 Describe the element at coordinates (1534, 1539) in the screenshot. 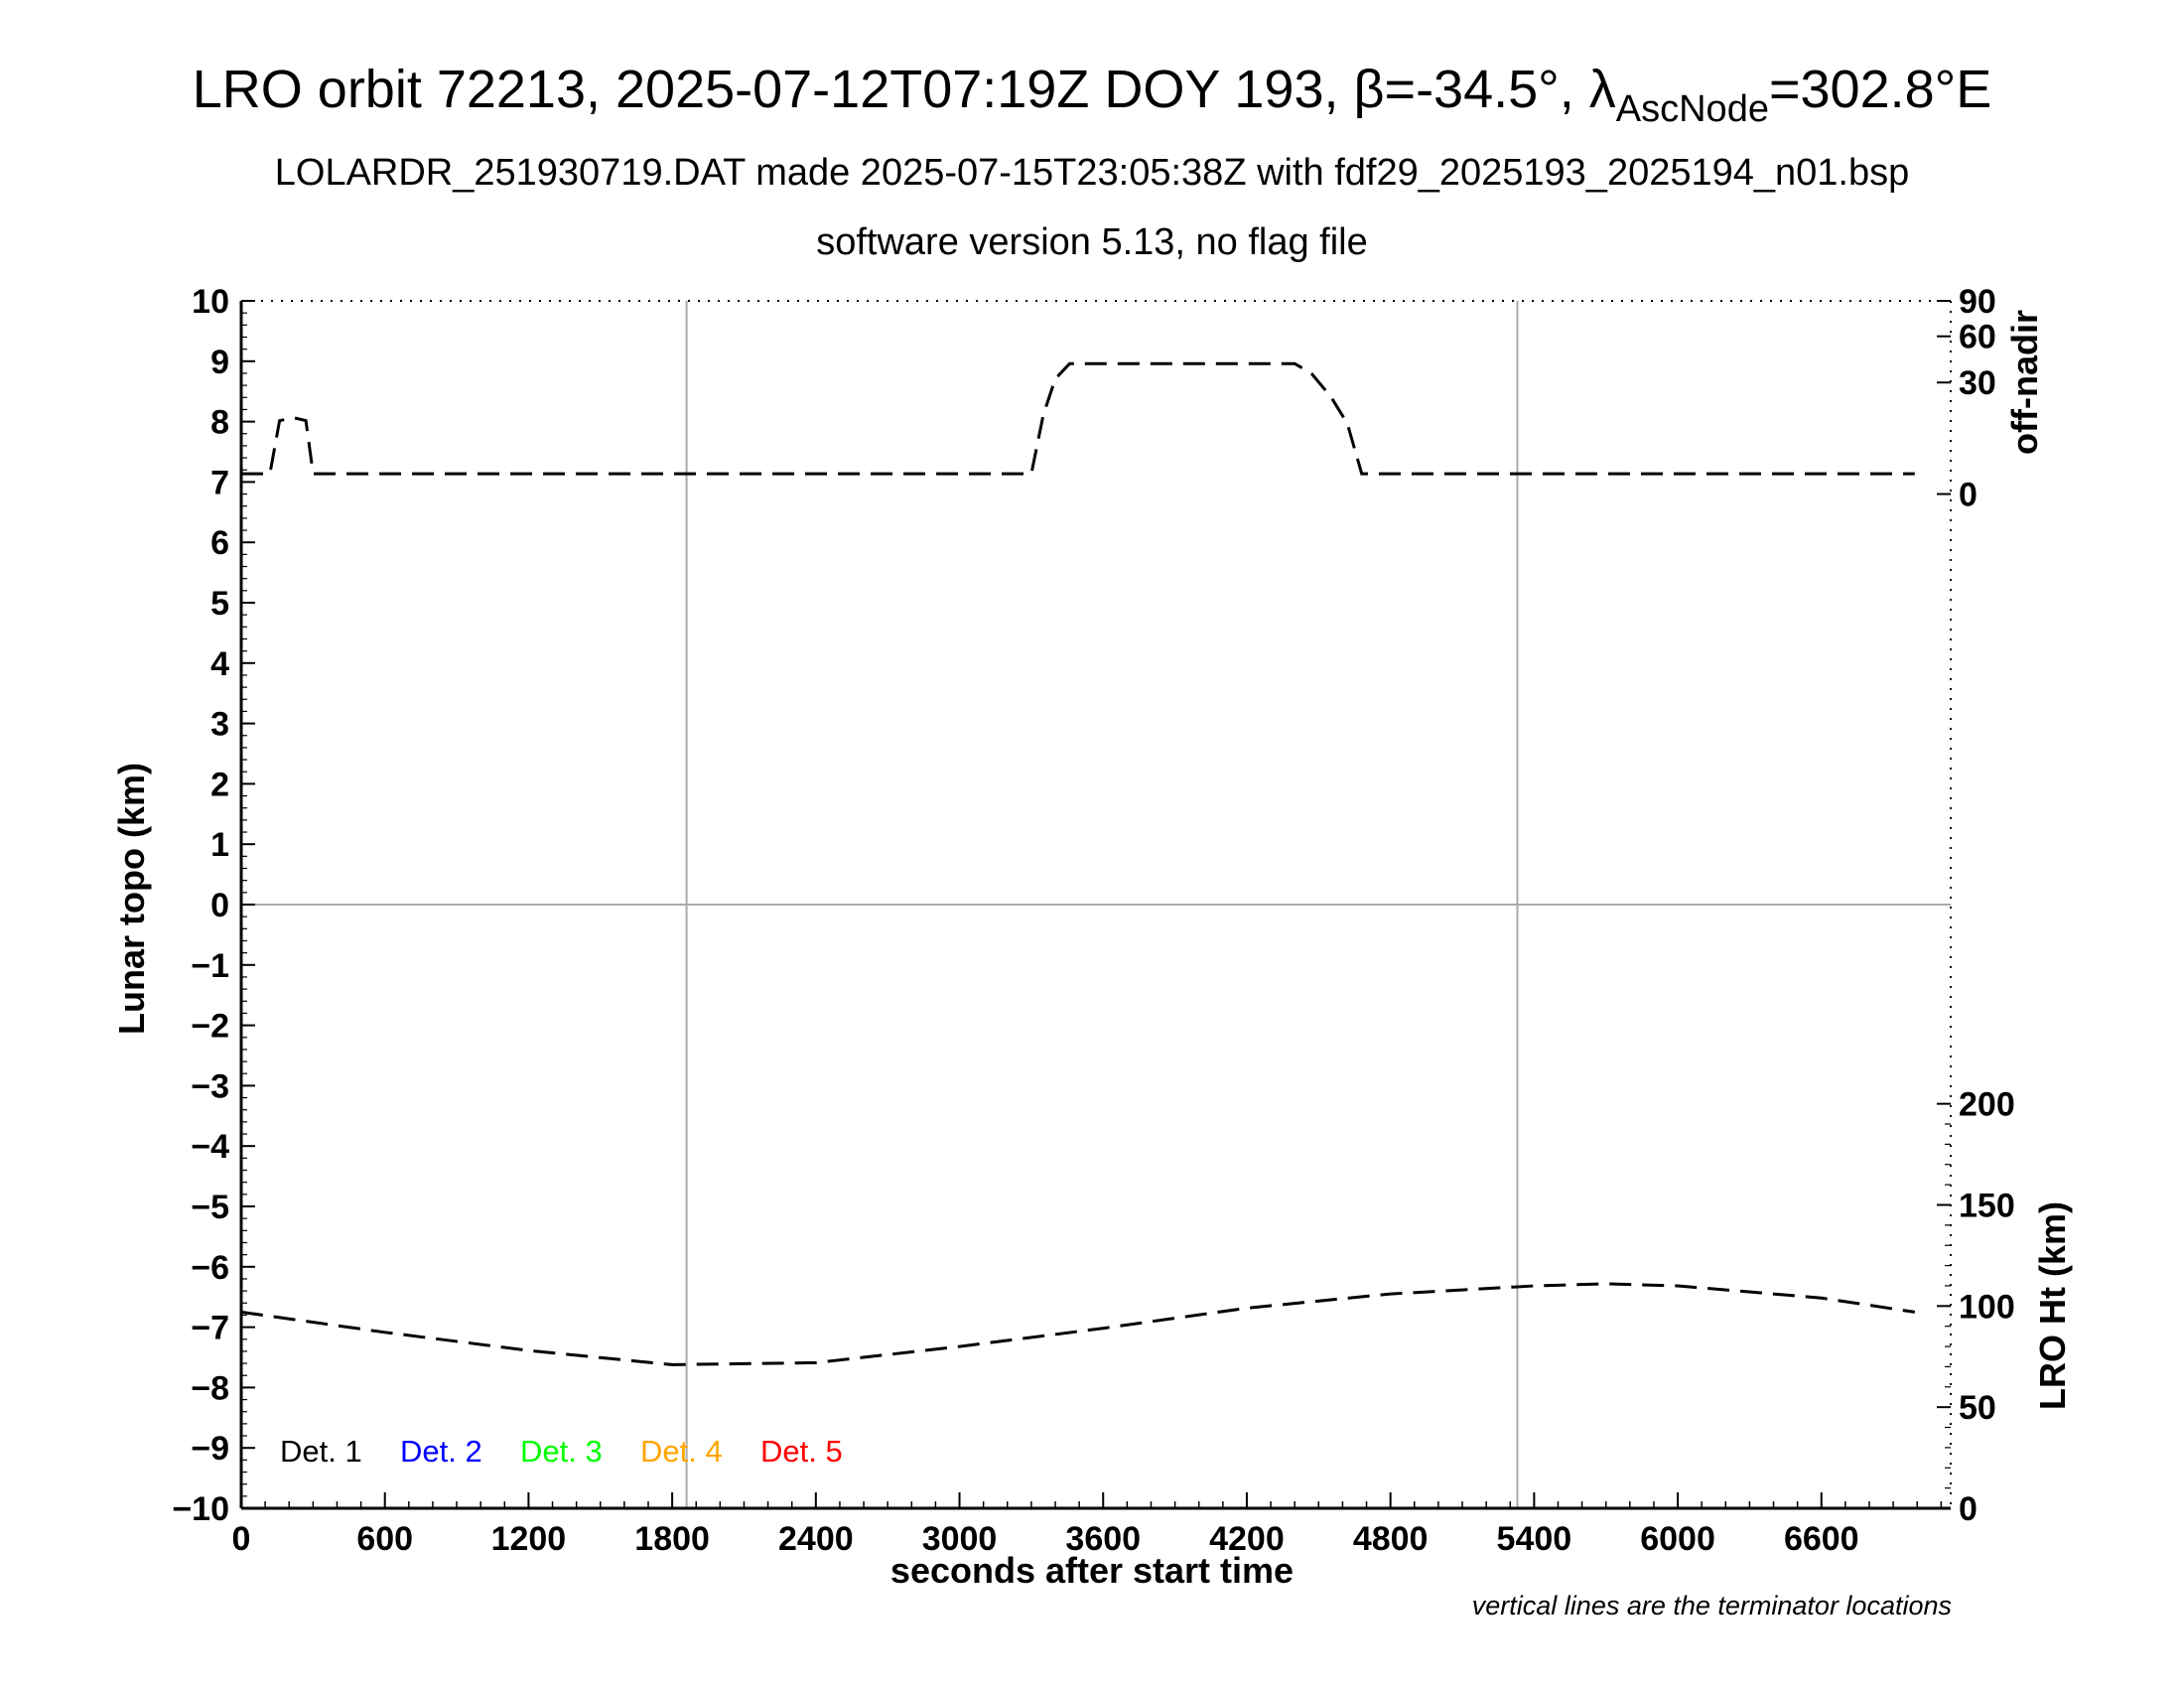

I see `x-tick-label: 5400` at that location.